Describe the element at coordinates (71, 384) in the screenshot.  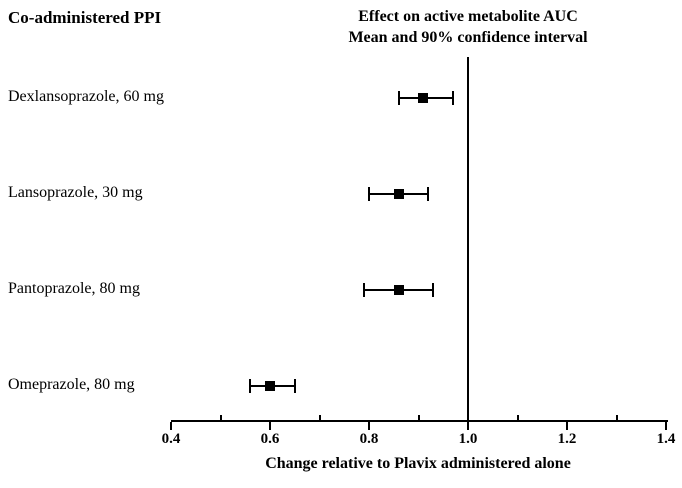
I see `row-label: Omeprazole, 80 mg` at that location.